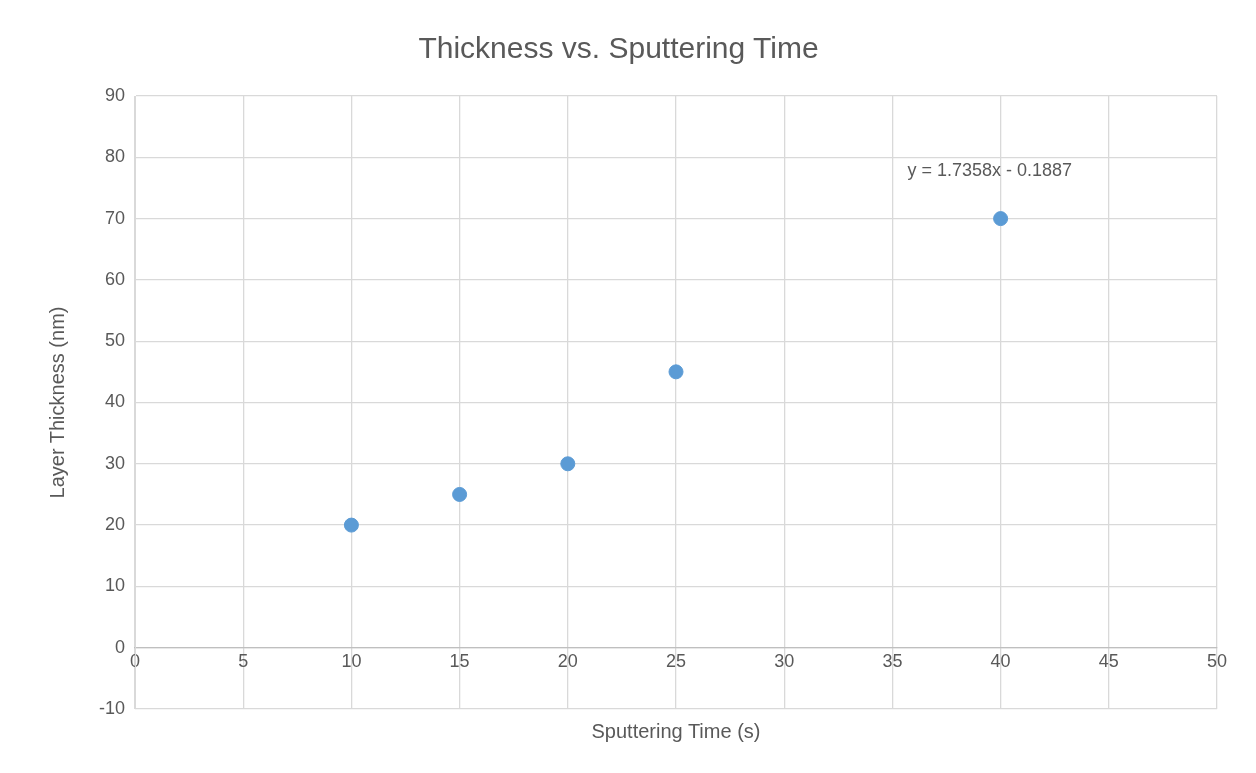 This screenshot has height=773, width=1256. What do you see at coordinates (459, 661) in the screenshot?
I see `x-tick-label: 15` at bounding box center [459, 661].